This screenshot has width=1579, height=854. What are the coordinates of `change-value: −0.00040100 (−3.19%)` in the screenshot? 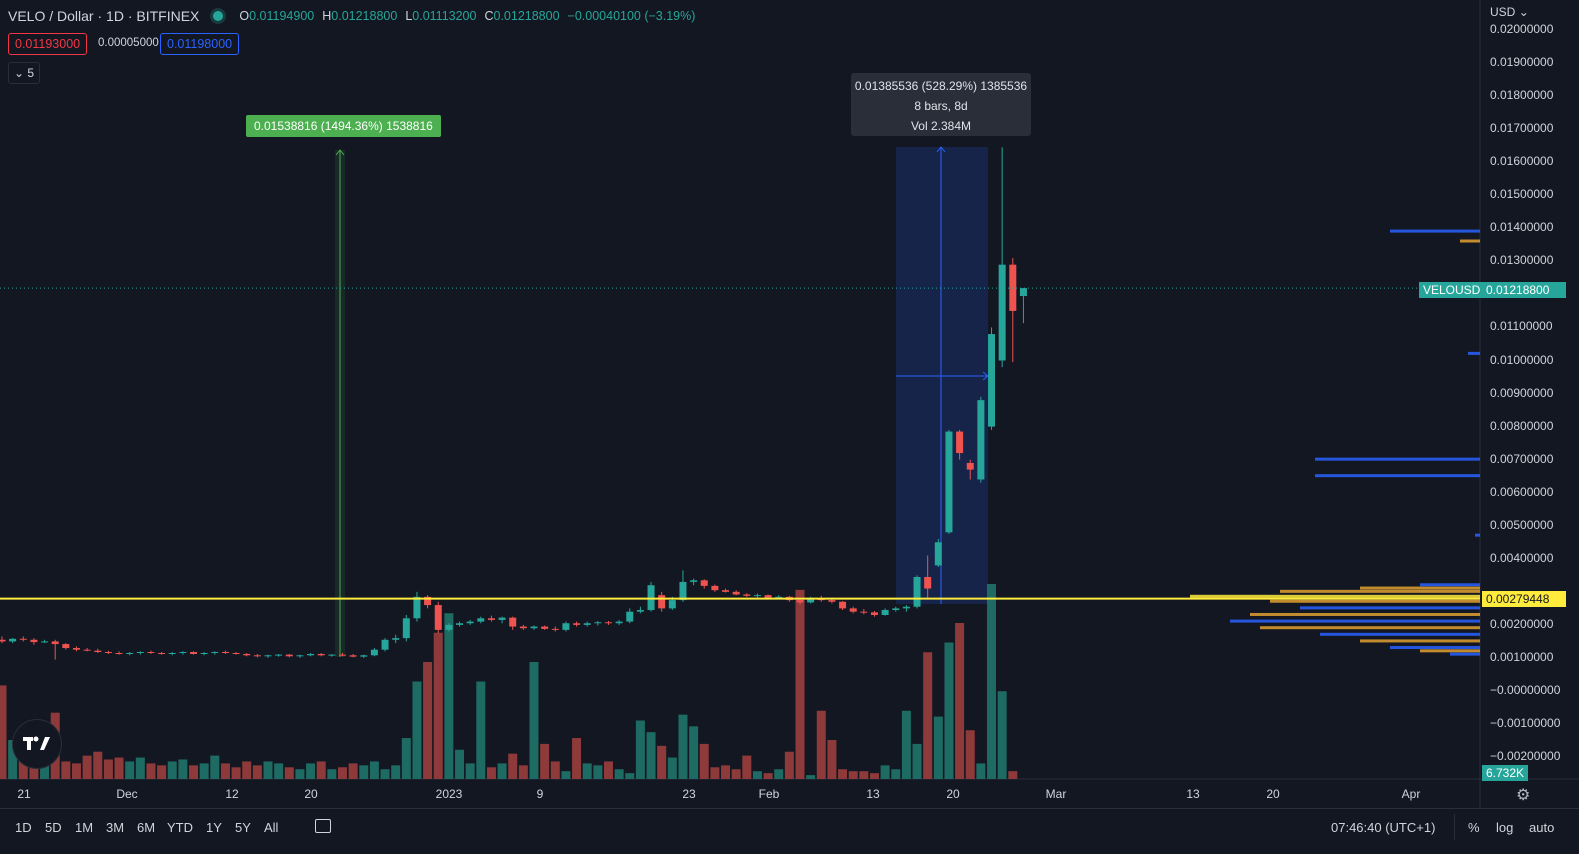 It's located at (631, 16).